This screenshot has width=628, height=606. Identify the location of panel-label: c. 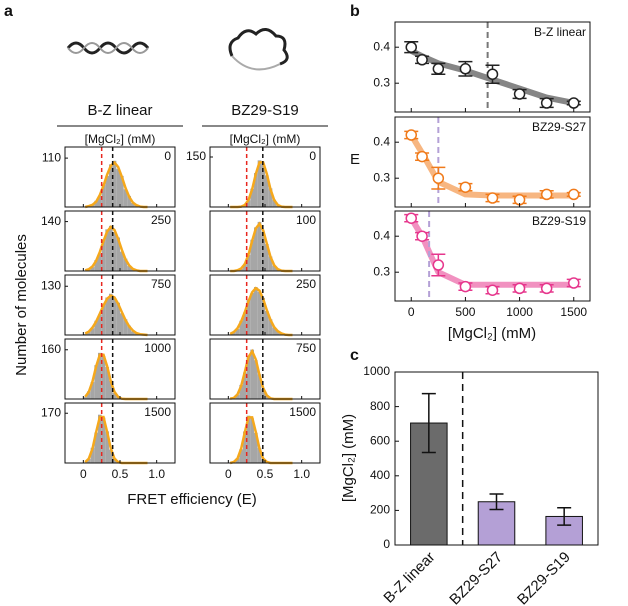
(354, 355).